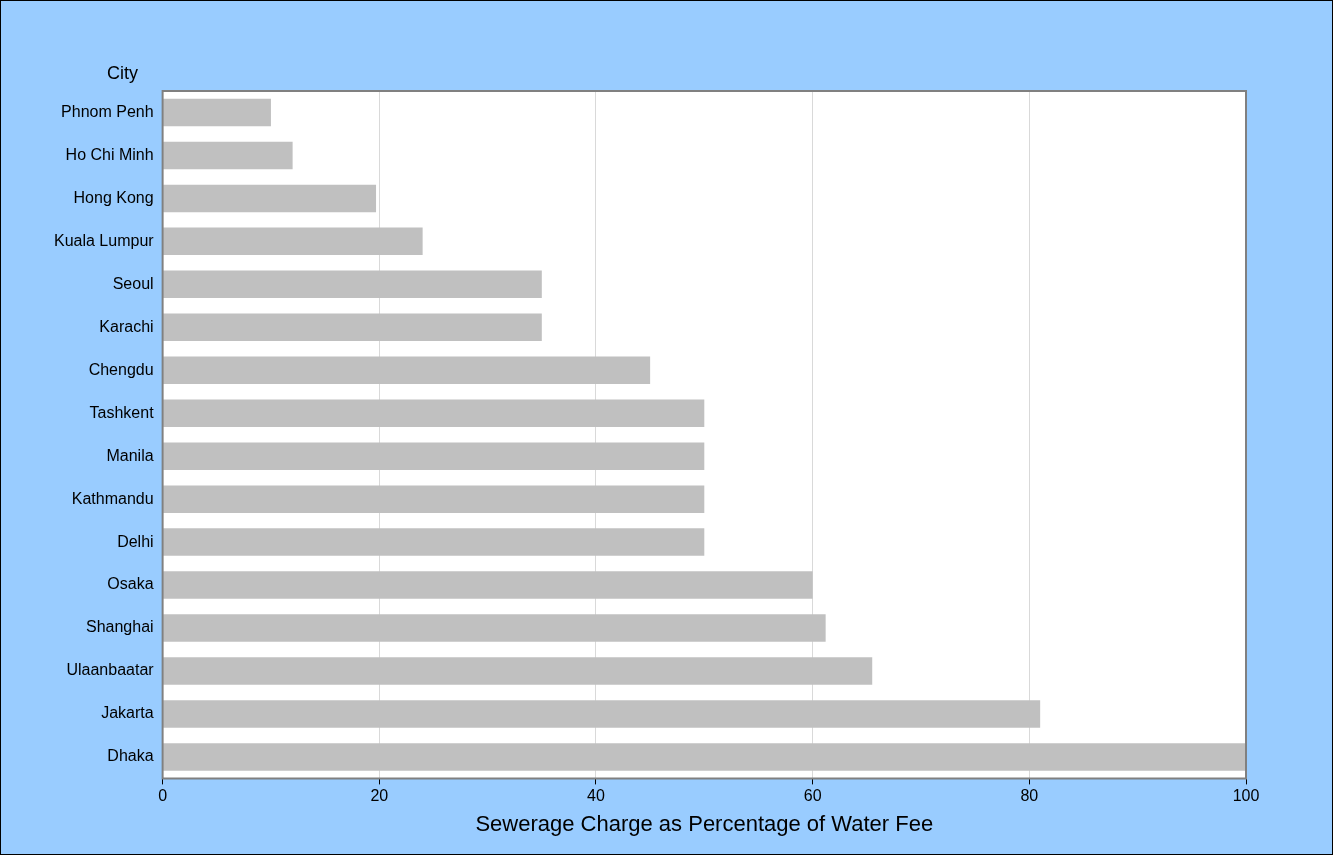 The width and height of the screenshot is (1333, 855). I want to click on y-tick-label: Delhi, so click(135, 541).